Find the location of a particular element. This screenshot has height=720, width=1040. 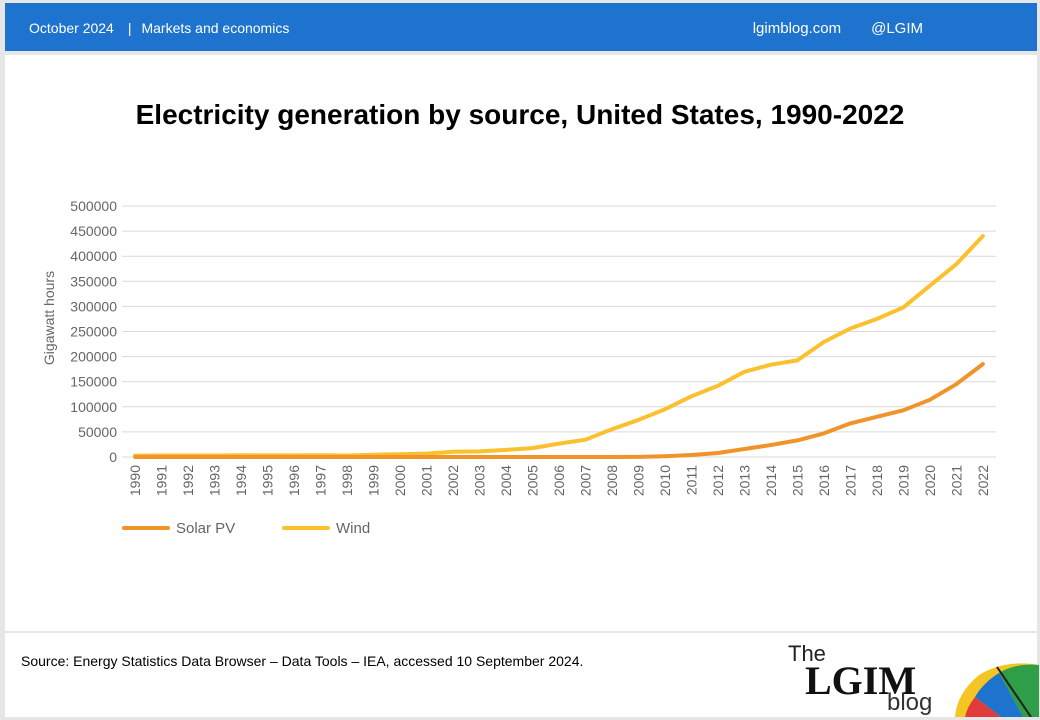

x-tick-label: 2001 is located at coordinates (427, 480).